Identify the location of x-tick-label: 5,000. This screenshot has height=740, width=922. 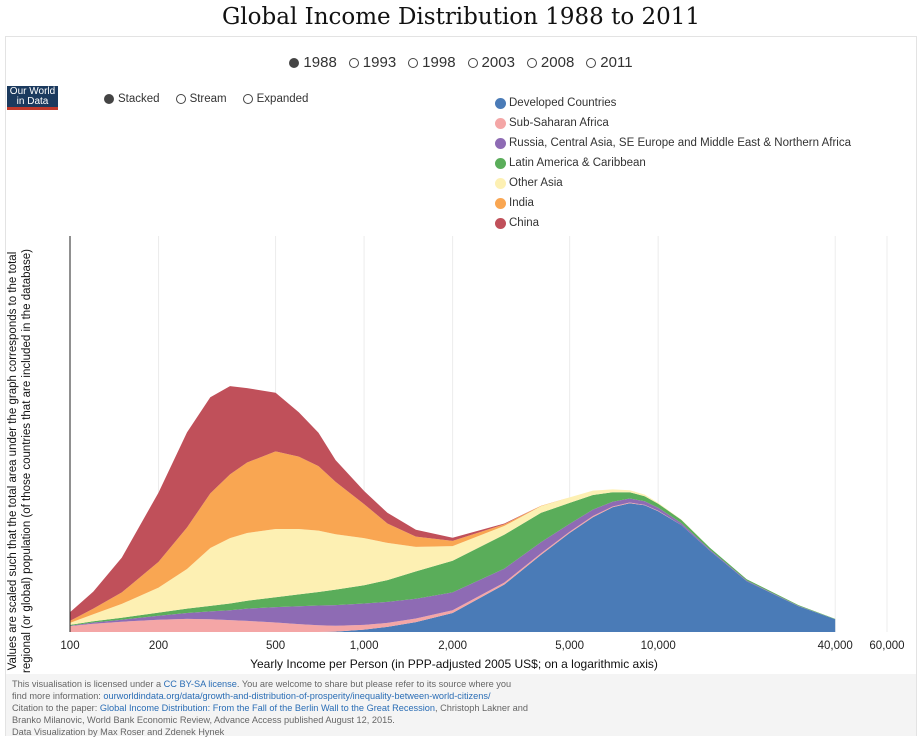
(569, 646).